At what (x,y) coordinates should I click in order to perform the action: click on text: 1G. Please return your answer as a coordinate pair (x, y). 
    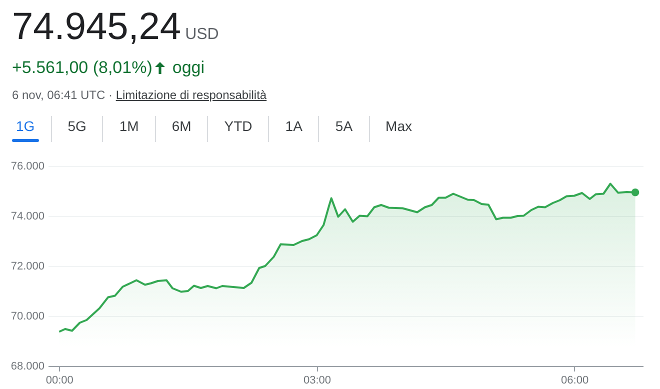
    Looking at the image, I should click on (25, 129).